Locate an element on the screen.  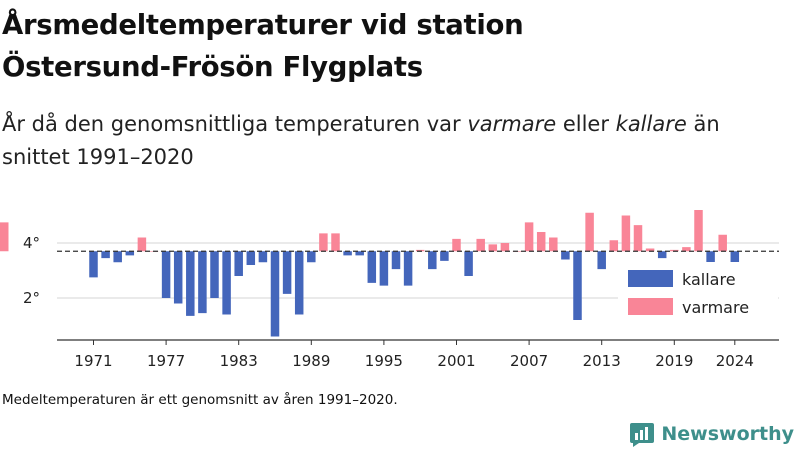
x-tick-label: 1989 is located at coordinates (311, 361).